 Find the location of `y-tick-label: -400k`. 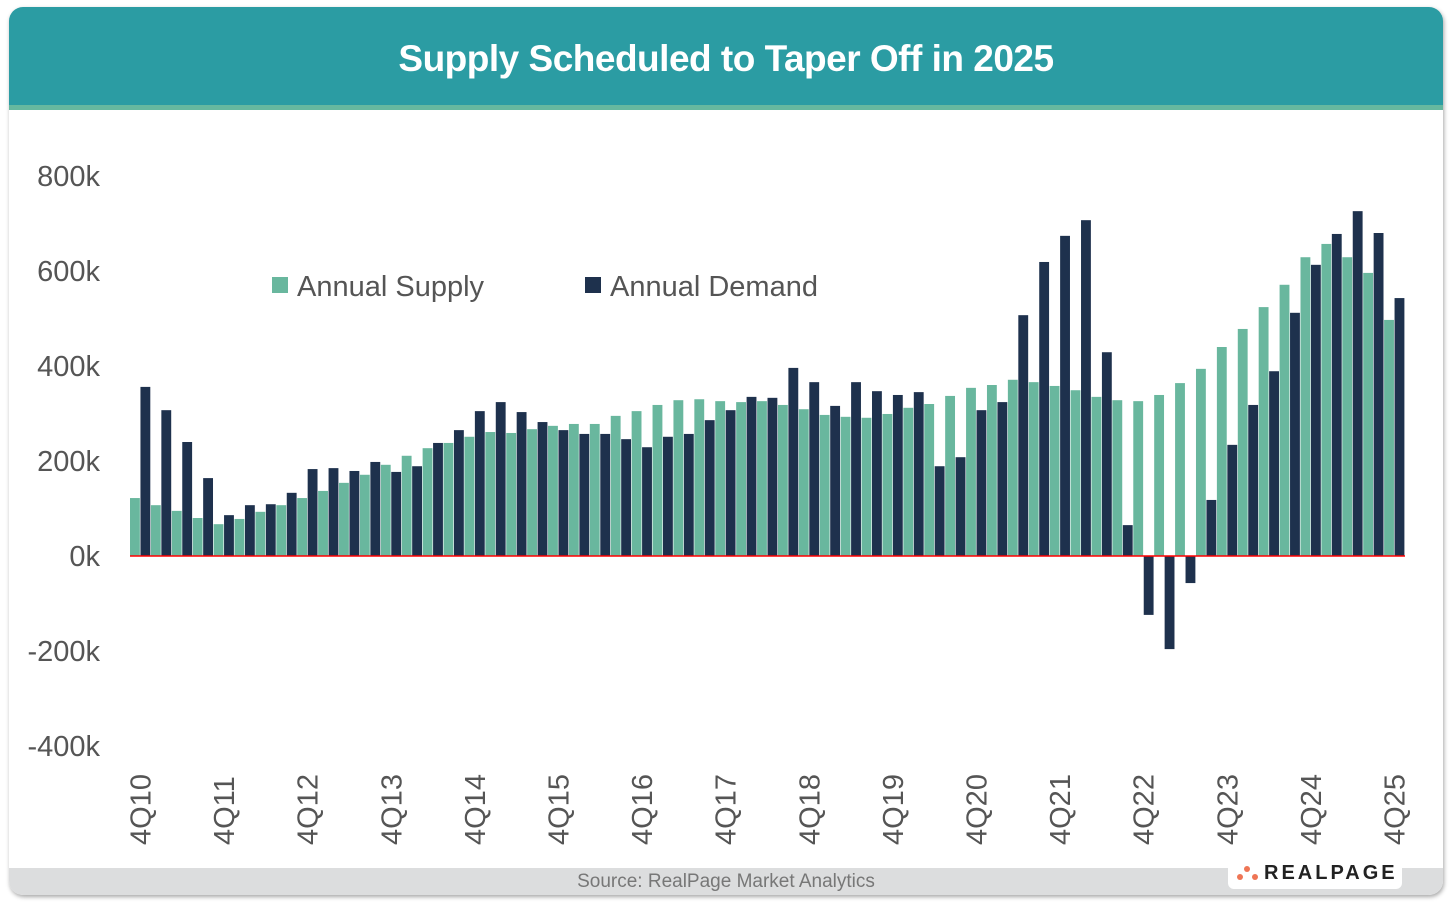

y-tick-label: -400k is located at coordinates (63, 747).